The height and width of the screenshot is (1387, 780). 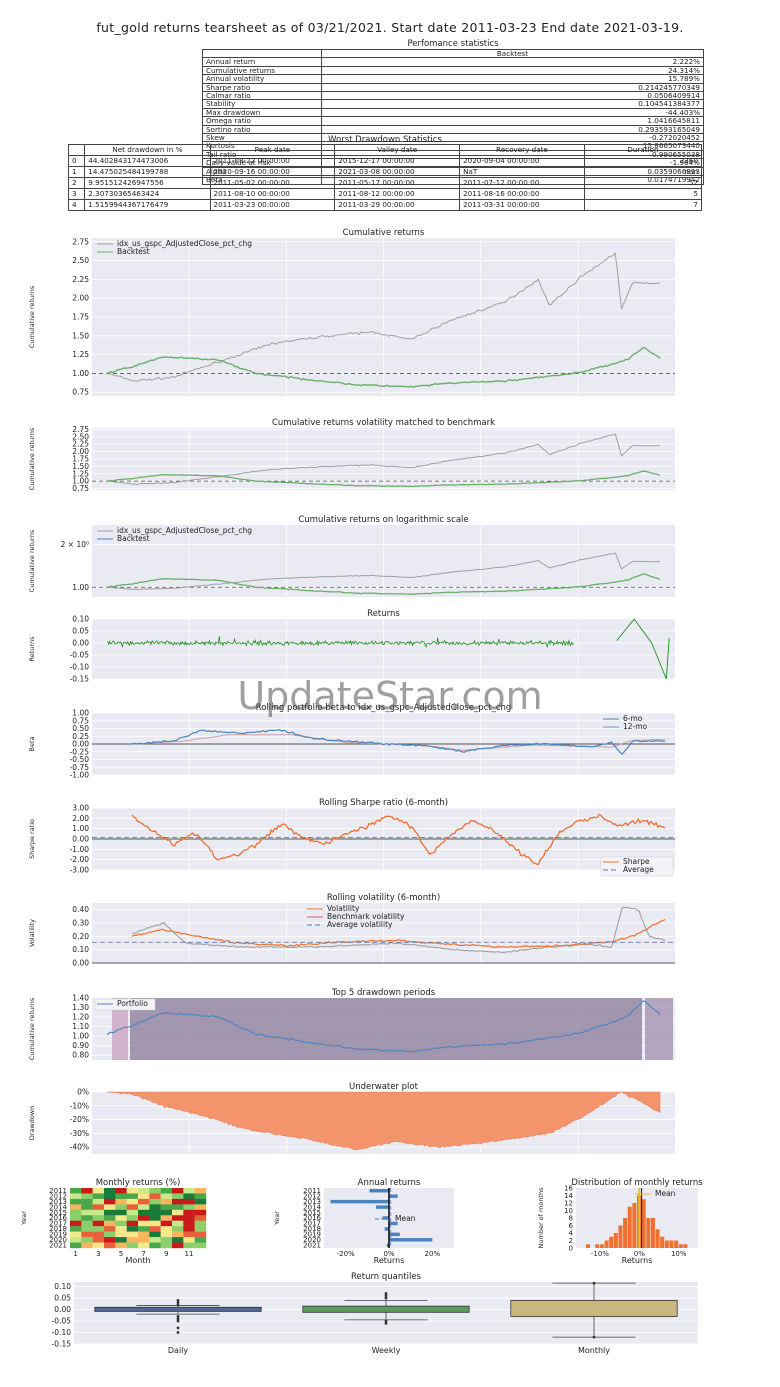 I want to click on cum-ytick: 0.75, so click(x=80, y=392).